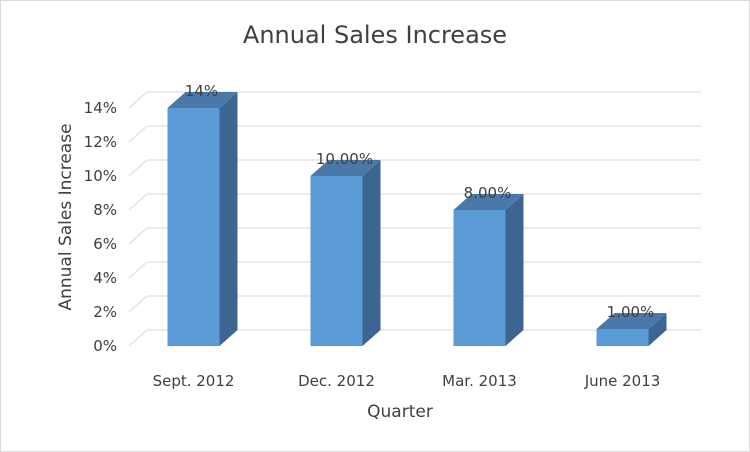 Image resolution: width=750 pixels, height=452 pixels. What do you see at coordinates (336, 381) in the screenshot?
I see `x-tick-label: Dec. 2012` at bounding box center [336, 381].